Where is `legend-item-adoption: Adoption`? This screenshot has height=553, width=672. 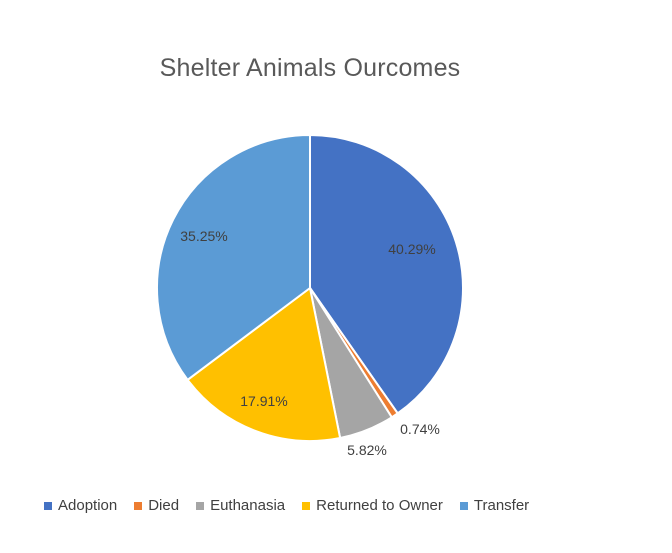
legend-item-adoption: Adoption is located at coordinates (80, 505).